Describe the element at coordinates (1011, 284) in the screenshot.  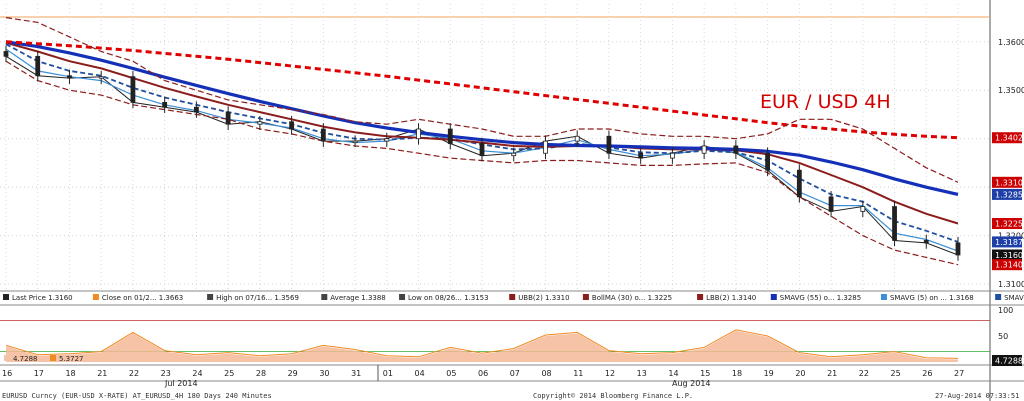
I see `y-tick-label-3: 1.3100` at that location.